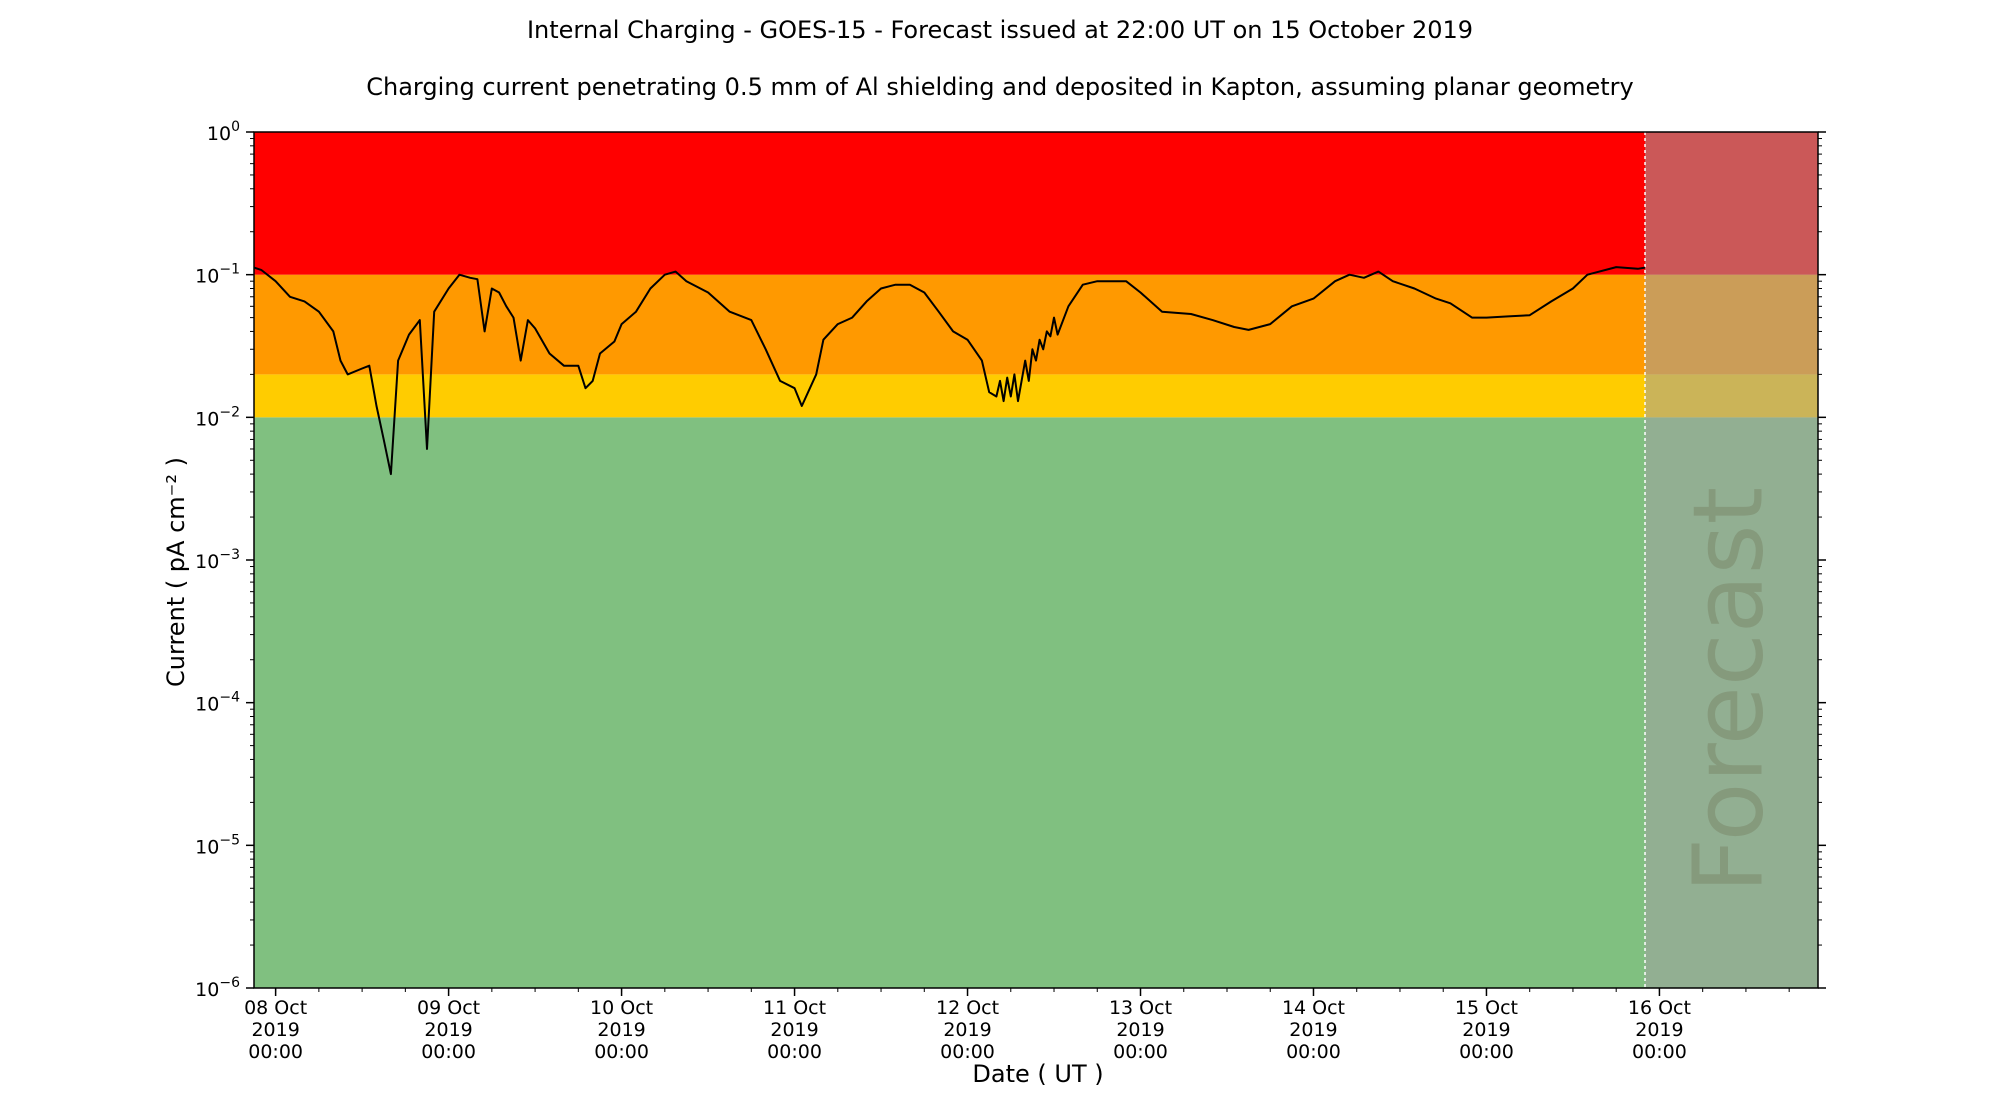  I want to click on forecast-shade, so click(1731, 560).